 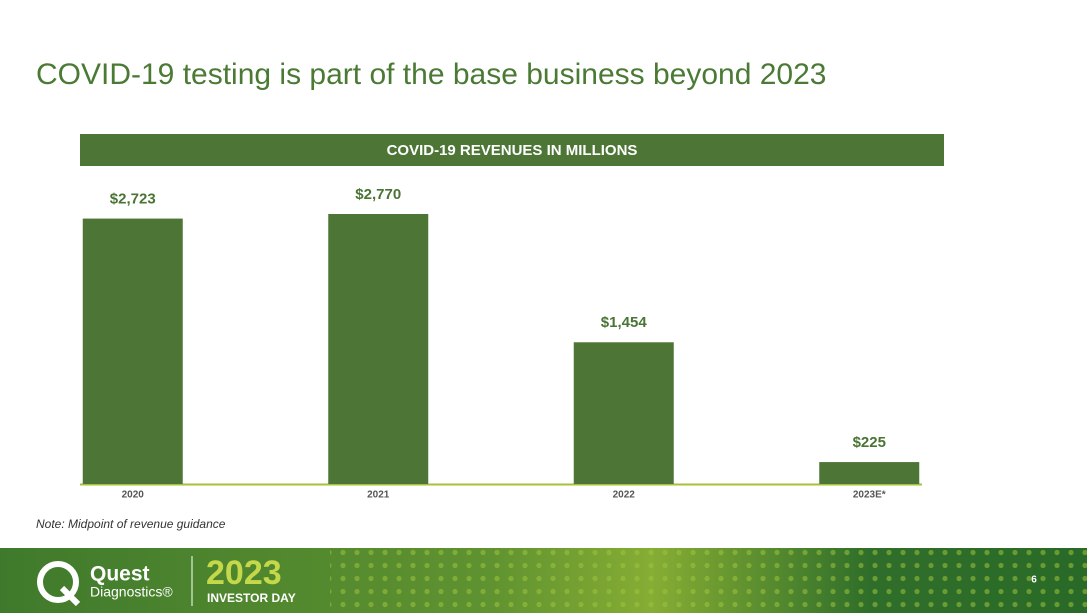 I want to click on logo-icon, so click(x=58, y=582).